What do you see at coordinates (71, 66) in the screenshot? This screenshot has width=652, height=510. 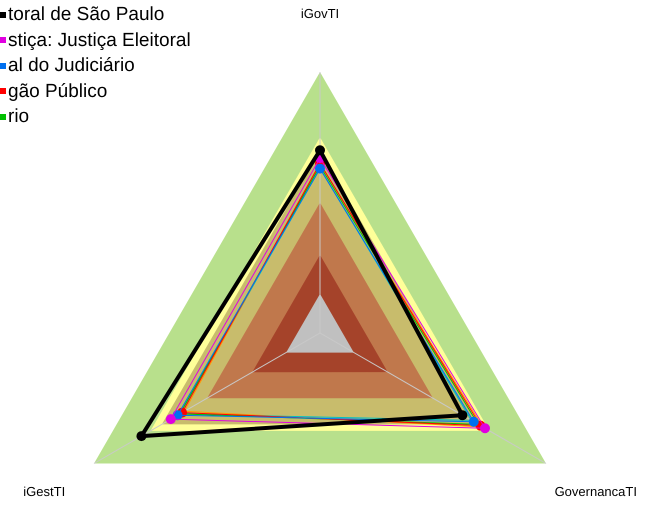 I see `legend-label: al do Judiciário` at bounding box center [71, 66].